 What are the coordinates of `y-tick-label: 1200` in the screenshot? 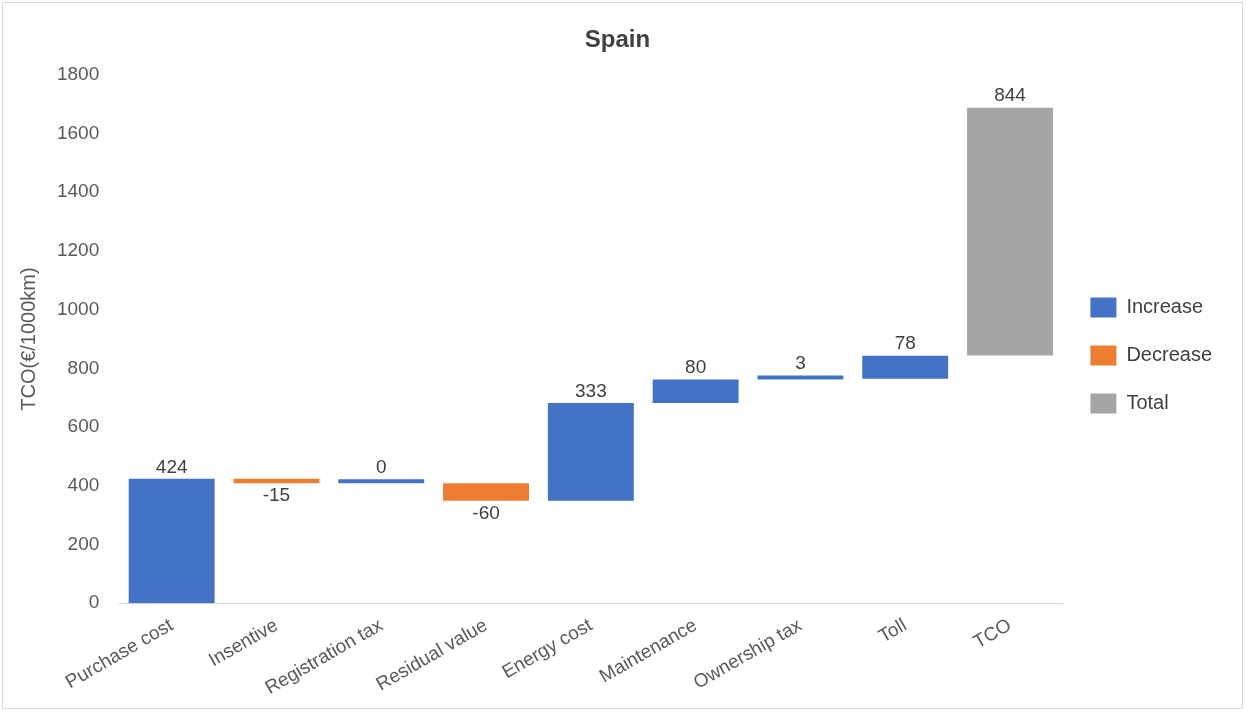 It's located at (78, 250).